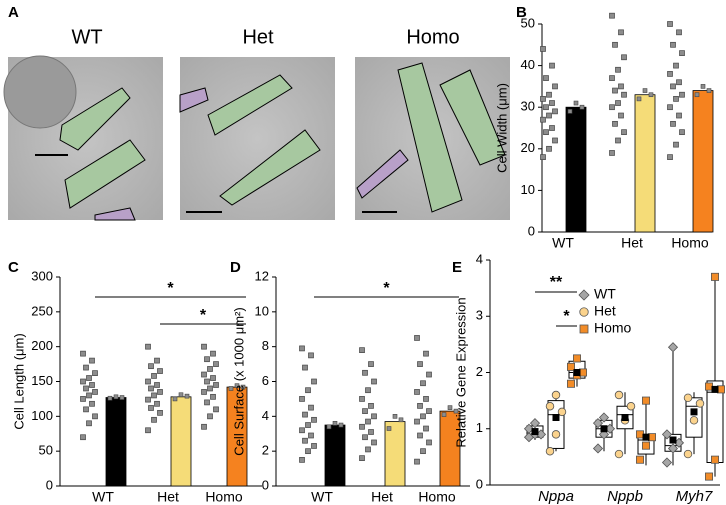 Image resolution: width=726 pixels, height=505 pixels. Describe the element at coordinates (86, 37) in the screenshot. I see `image-label: WT` at that location.